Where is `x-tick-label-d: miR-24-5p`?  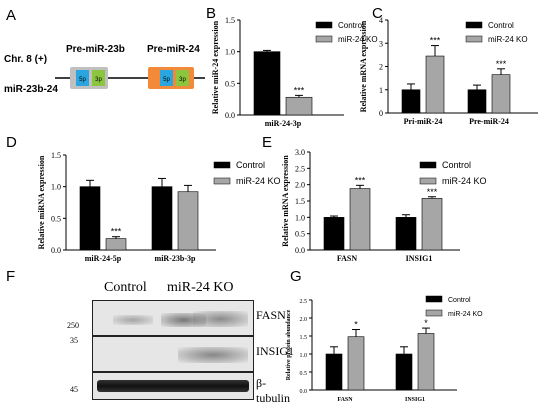
x-tick-label-d: miR-24-5p is located at coordinates (103, 258).